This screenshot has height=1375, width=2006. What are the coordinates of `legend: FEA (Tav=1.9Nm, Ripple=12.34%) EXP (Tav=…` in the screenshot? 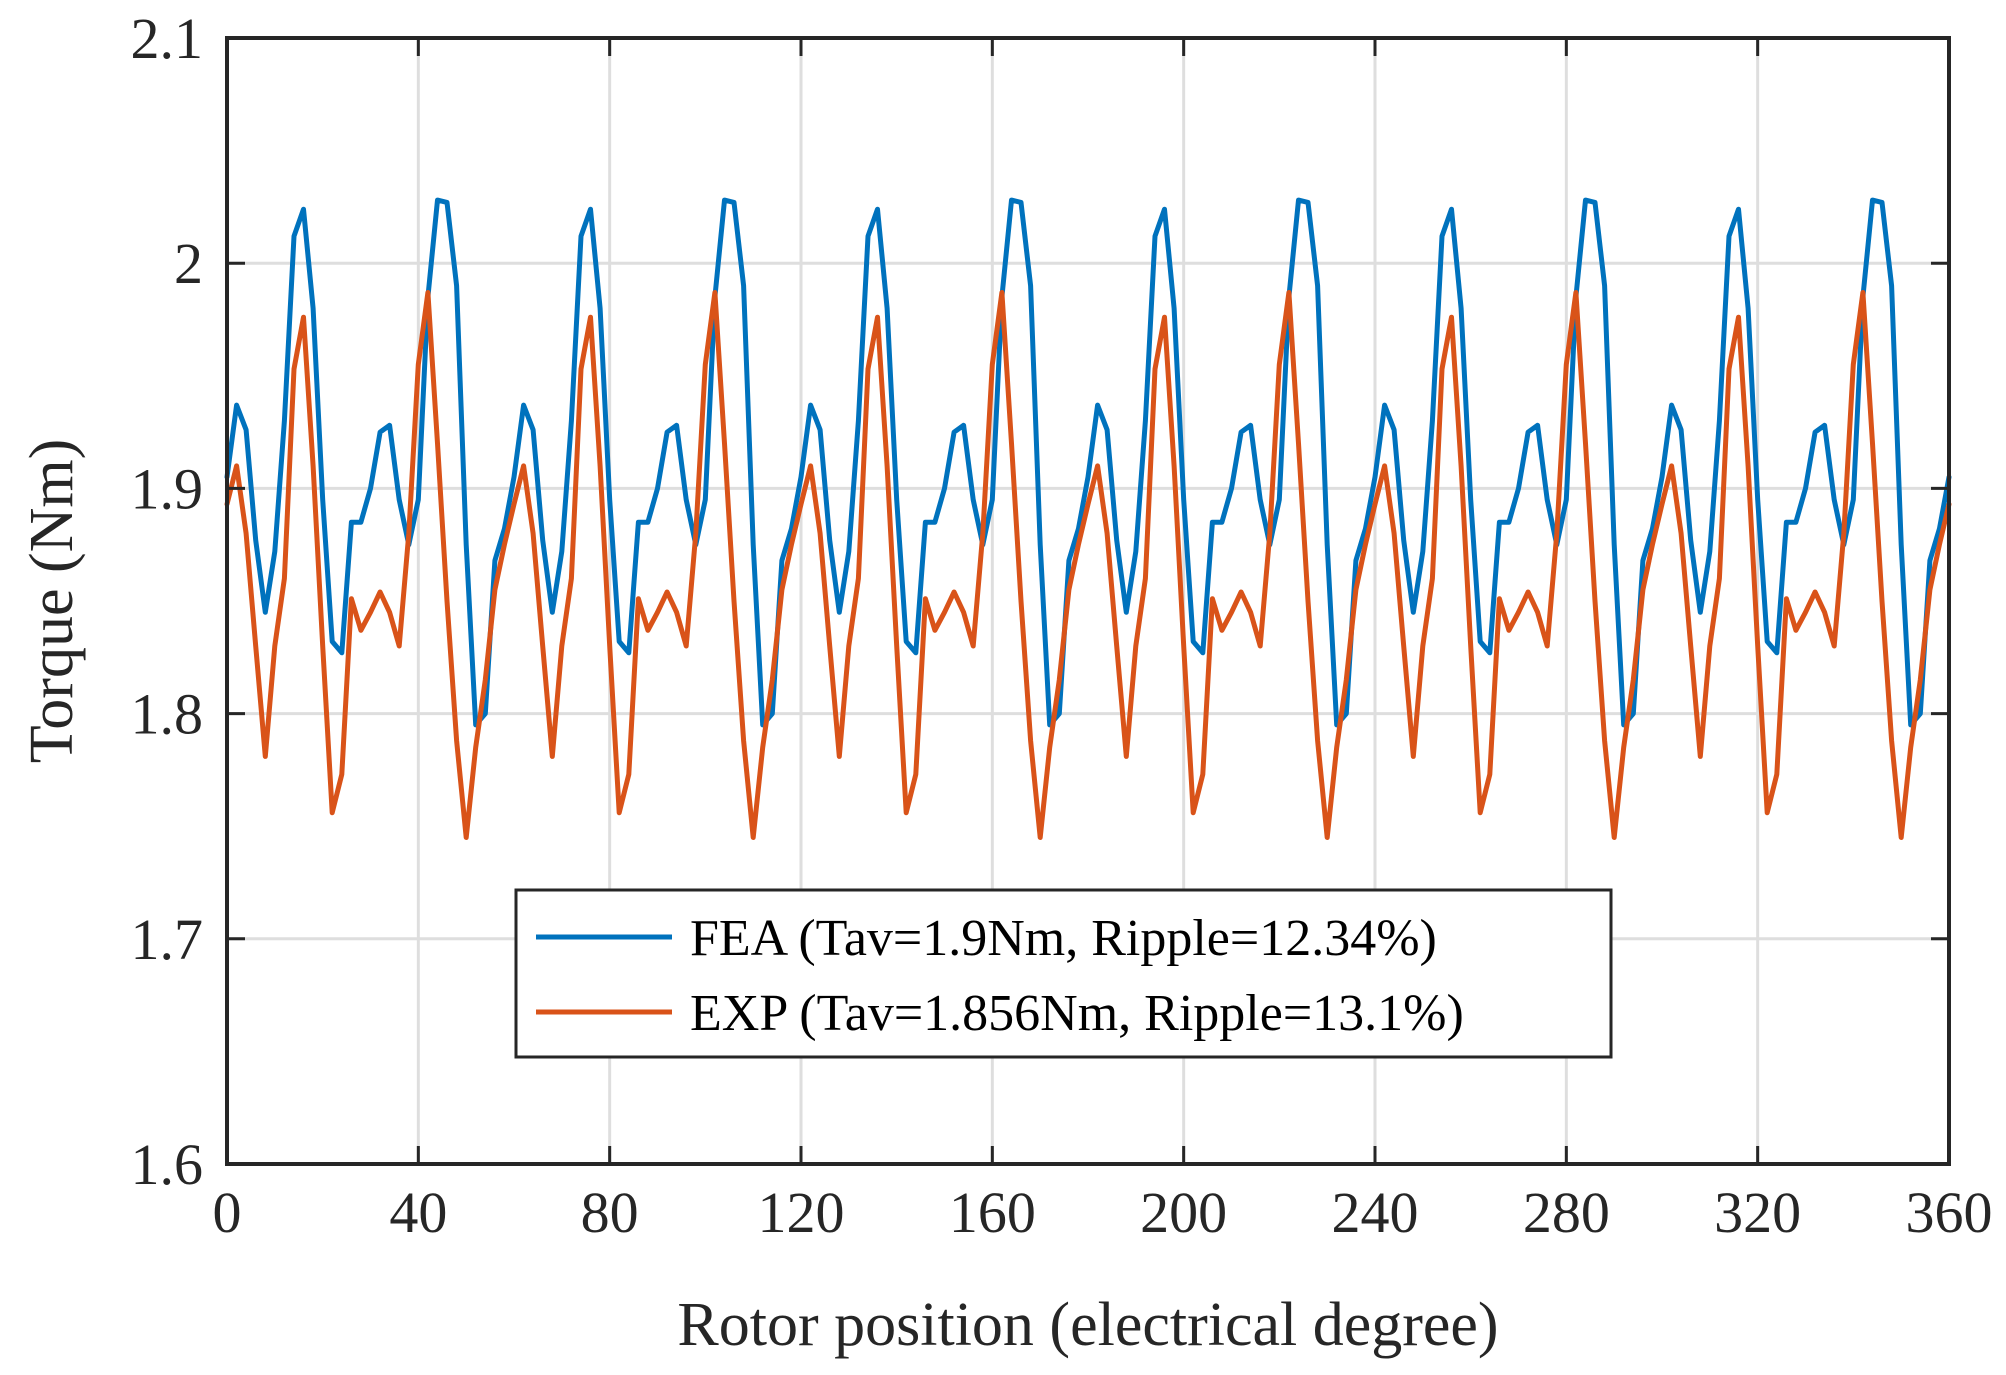 It's located at (1063, 973).